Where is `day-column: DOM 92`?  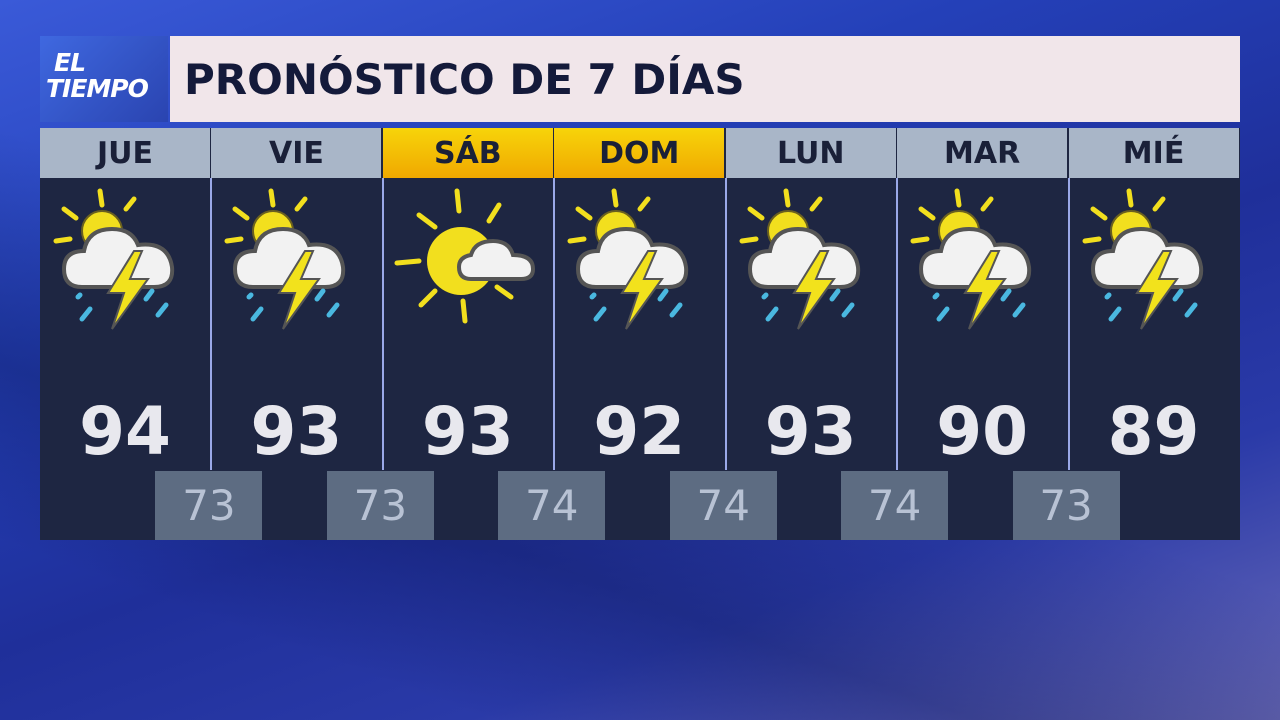 day-column: DOM 92 is located at coordinates (639, 299).